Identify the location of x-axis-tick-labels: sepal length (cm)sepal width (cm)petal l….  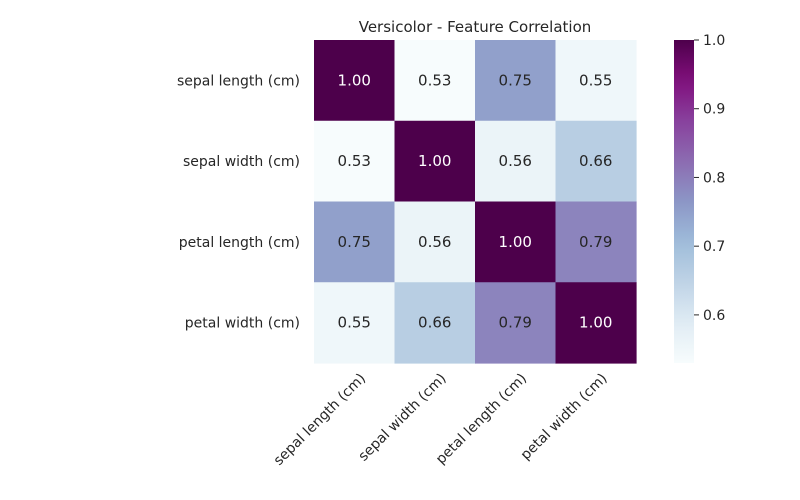
(441, 420).